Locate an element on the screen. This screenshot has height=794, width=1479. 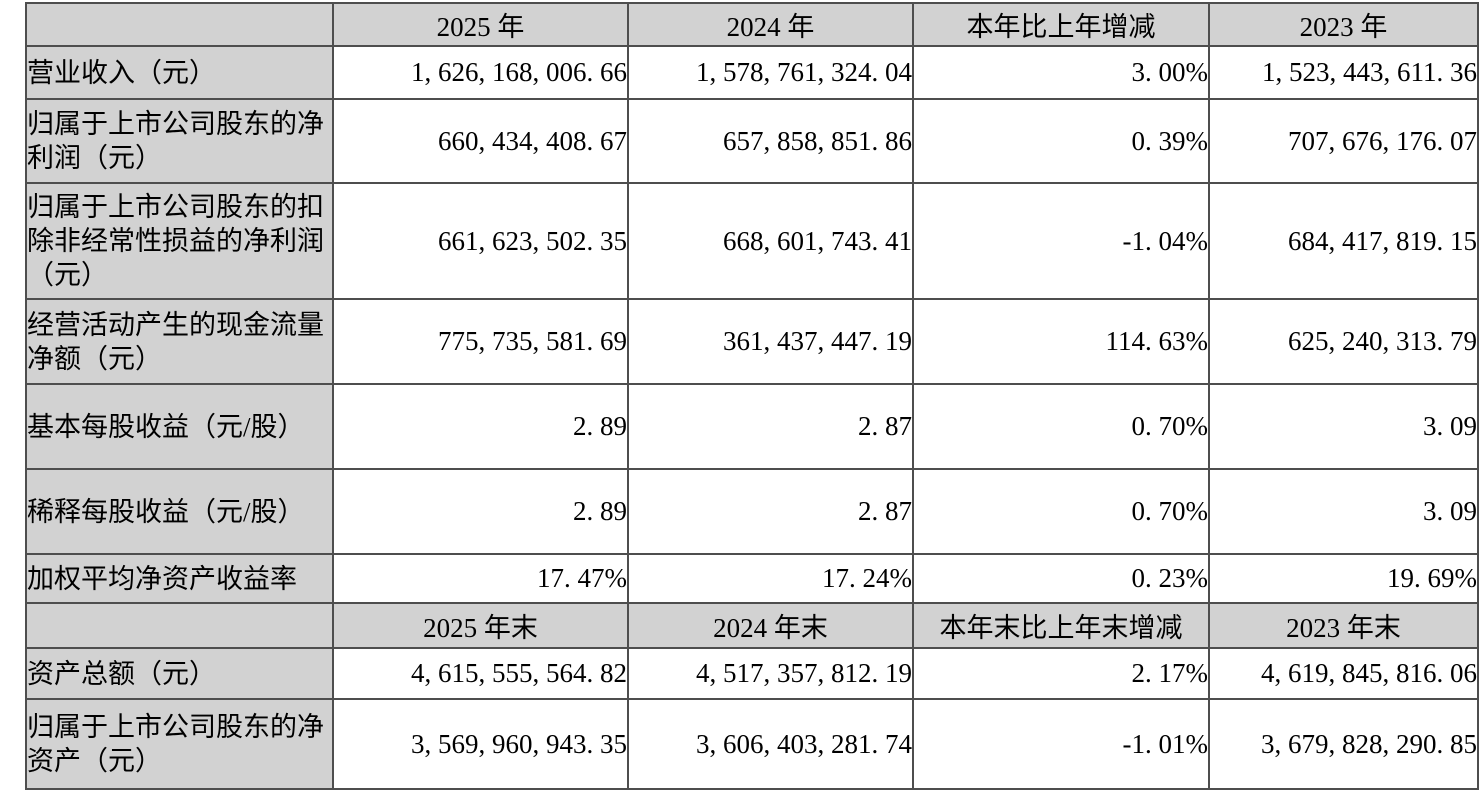
col-header-2025-end: 2025 年末 is located at coordinates (480, 625).